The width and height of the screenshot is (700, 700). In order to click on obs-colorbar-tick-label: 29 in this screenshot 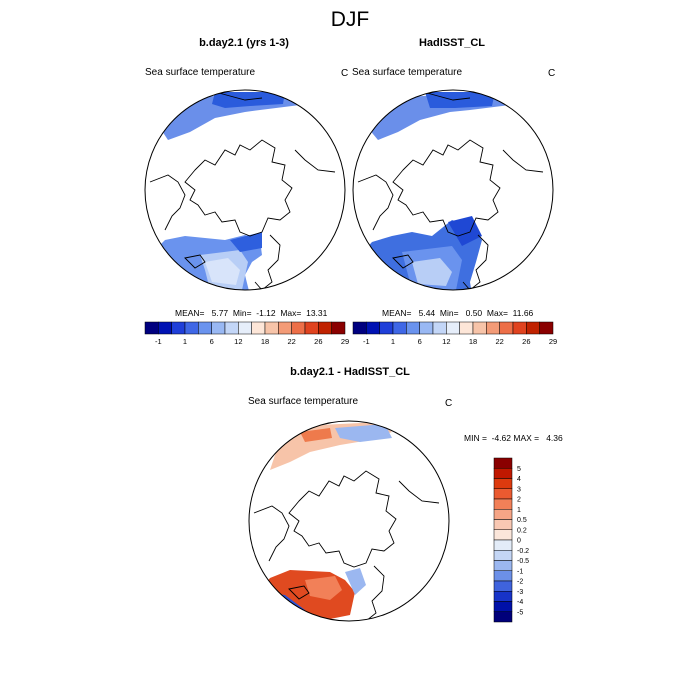, I will do `click(553, 341)`.